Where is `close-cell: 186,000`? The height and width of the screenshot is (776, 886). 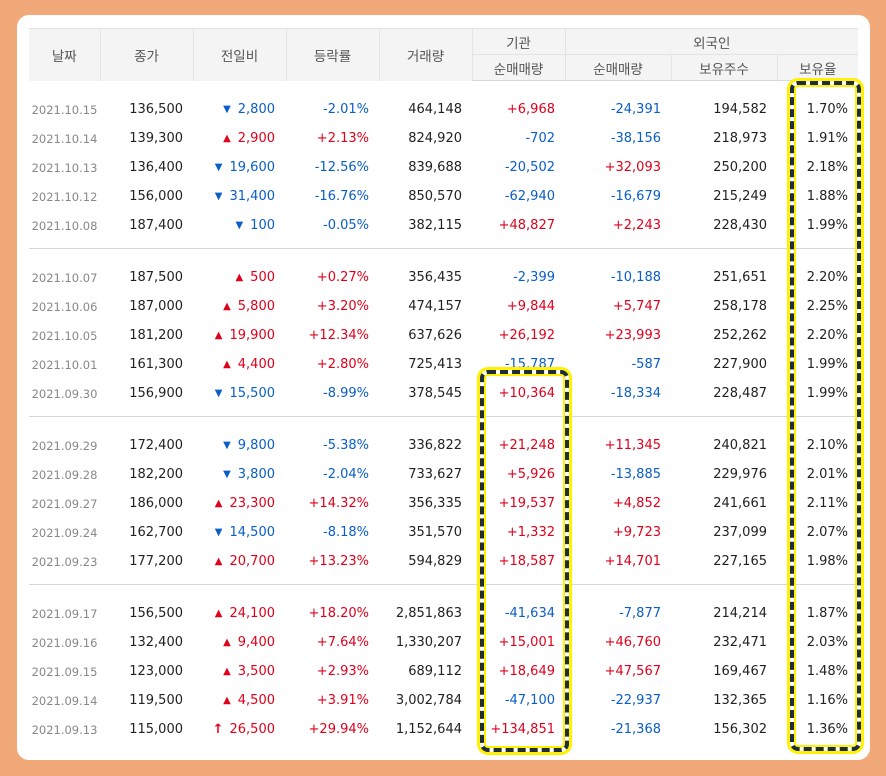
close-cell: 186,000 is located at coordinates (156, 503).